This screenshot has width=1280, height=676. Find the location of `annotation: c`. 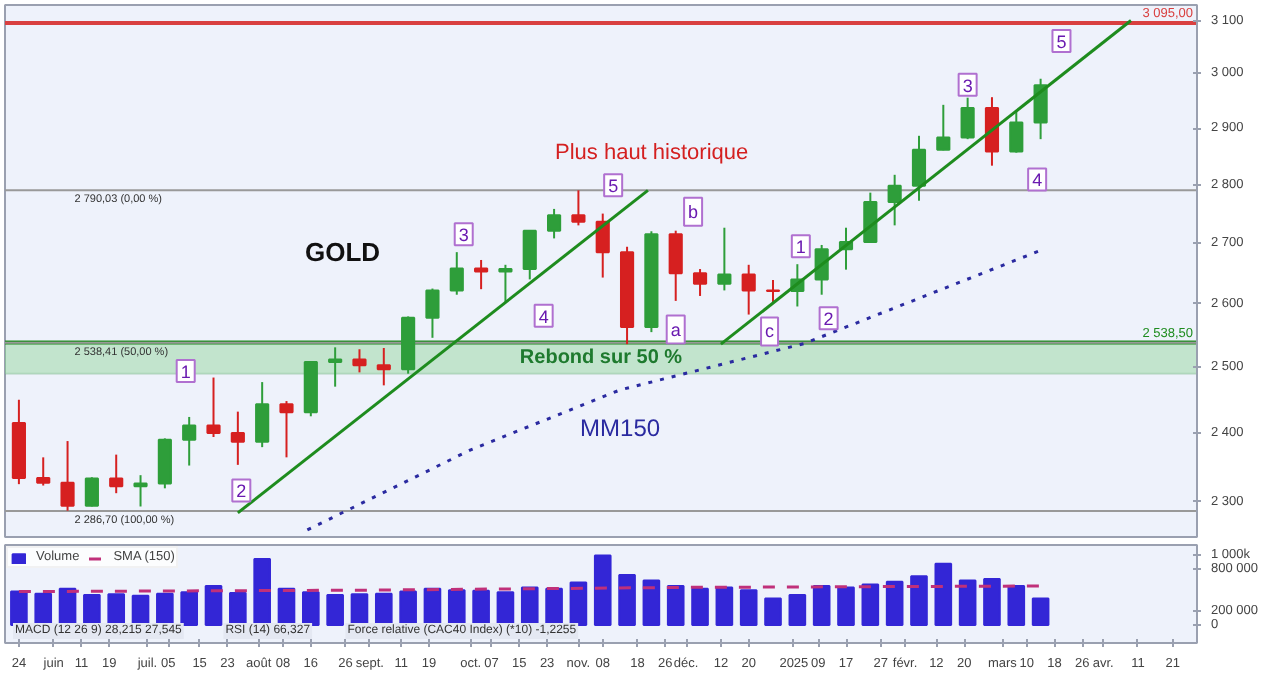

annotation: c is located at coordinates (770, 331).